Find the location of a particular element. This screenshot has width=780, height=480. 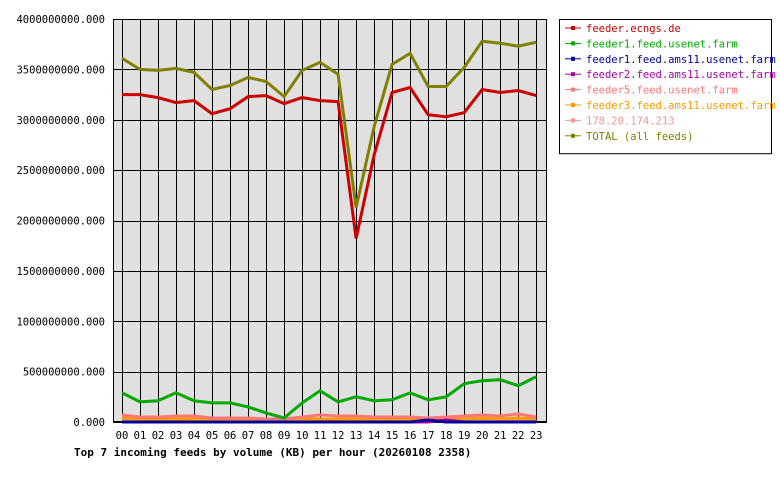

legend-label: feeder2.feed.ams11.usenet.farm is located at coordinates (681, 75).